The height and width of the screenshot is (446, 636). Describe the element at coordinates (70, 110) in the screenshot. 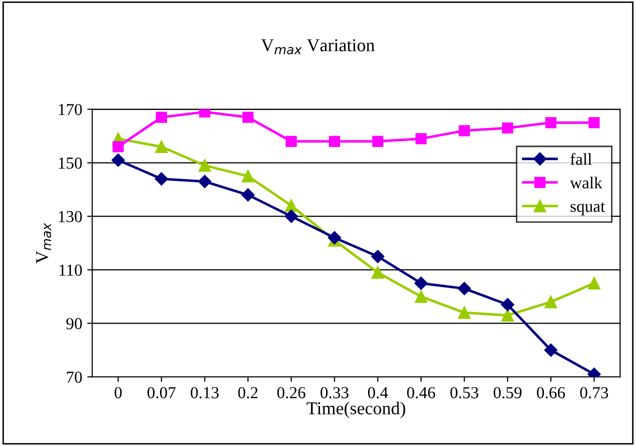

I see `y-tick-label: 170` at that location.